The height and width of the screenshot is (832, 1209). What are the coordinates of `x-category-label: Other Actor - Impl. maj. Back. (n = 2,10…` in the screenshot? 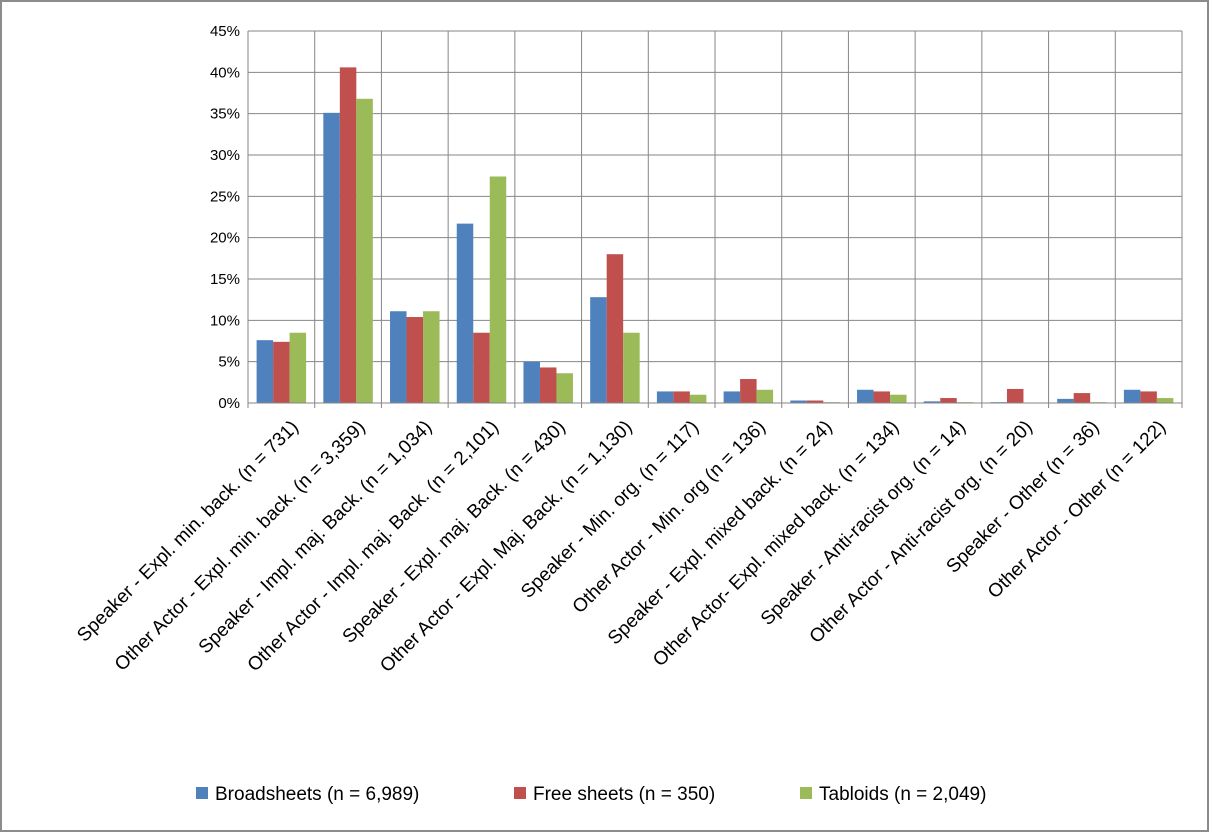 It's located at (373, 546).